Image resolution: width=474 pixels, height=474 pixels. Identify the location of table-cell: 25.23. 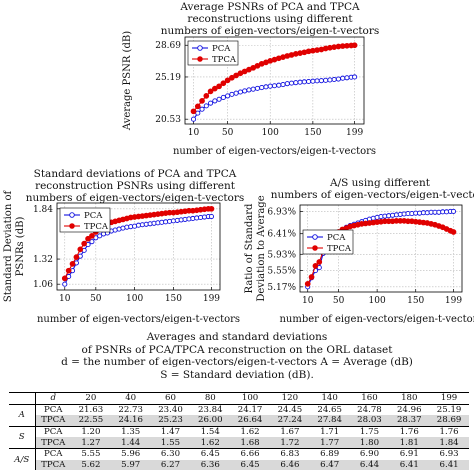
(170, 421).